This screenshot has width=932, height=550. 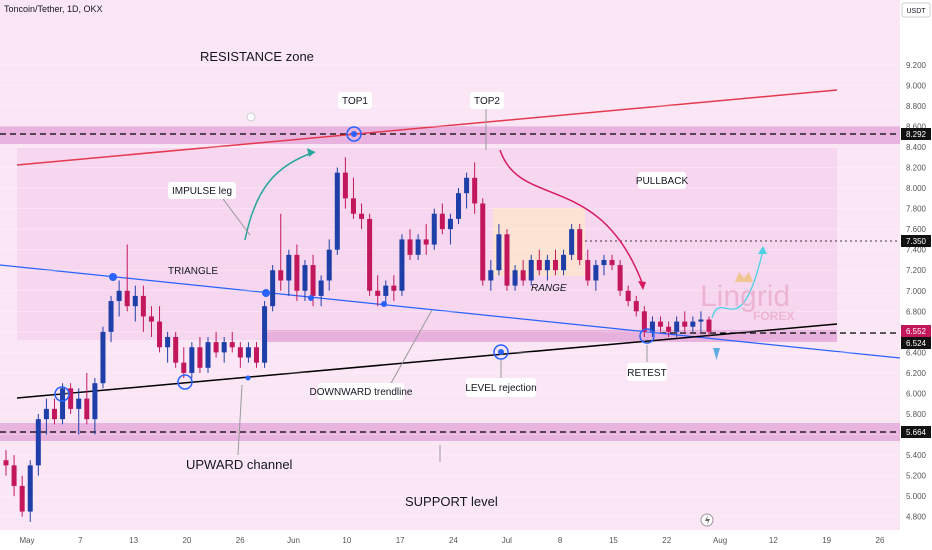 What do you see at coordinates (355, 101) in the screenshot?
I see `top1-label: TOP1` at bounding box center [355, 101].